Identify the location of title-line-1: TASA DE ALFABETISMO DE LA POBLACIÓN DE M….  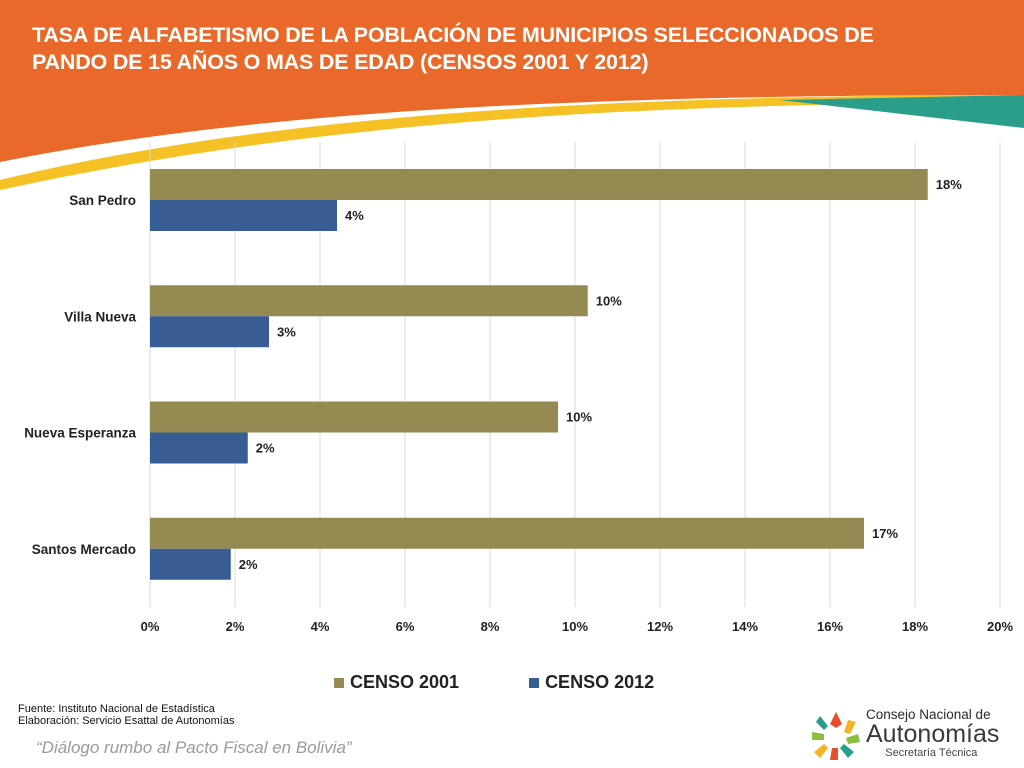
(453, 35).